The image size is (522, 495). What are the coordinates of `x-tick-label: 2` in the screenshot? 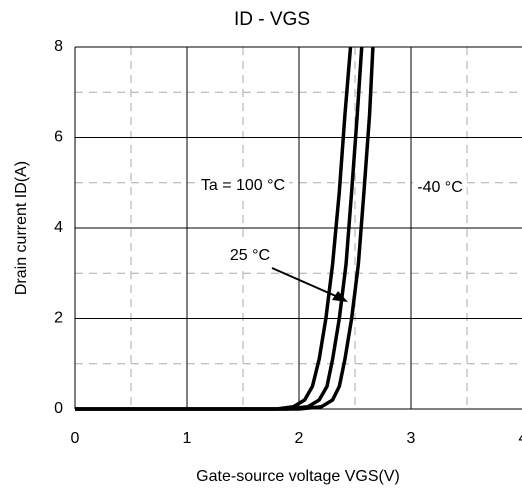 It's located at (299, 438).